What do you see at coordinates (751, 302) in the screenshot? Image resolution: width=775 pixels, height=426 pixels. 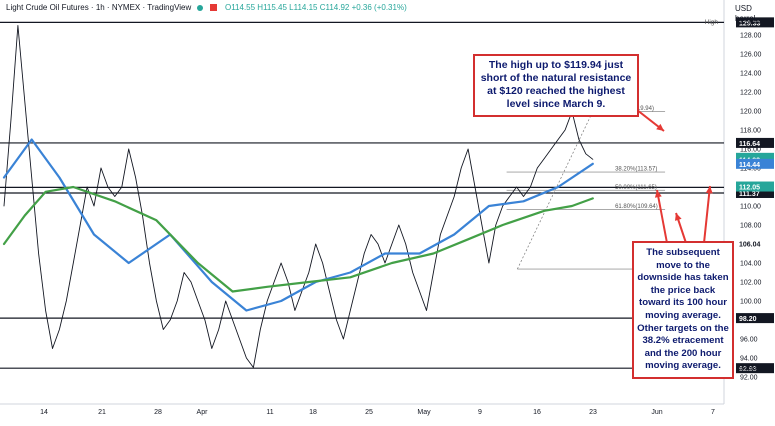 I see `y-tick-label: 100.00` at bounding box center [751, 302].